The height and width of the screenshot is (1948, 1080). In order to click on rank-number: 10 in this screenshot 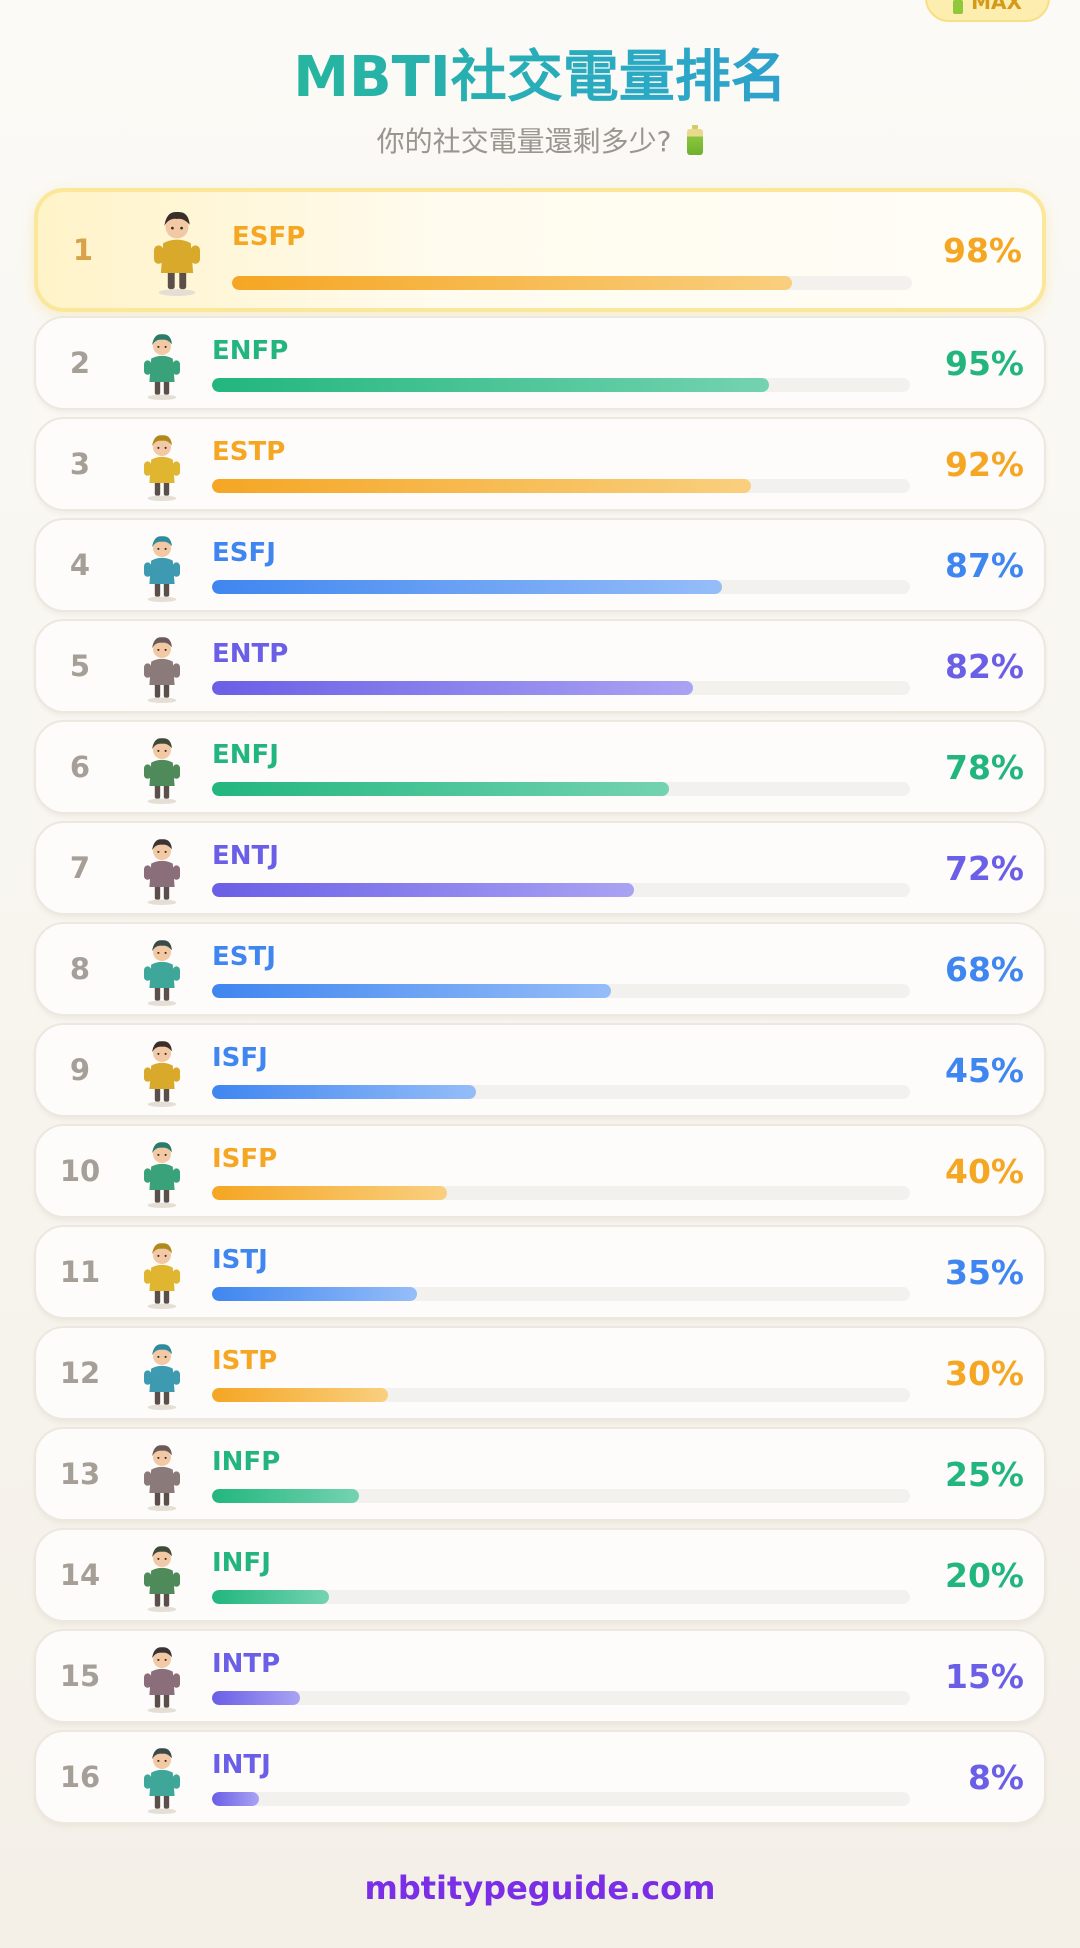, I will do `click(80, 1171)`.